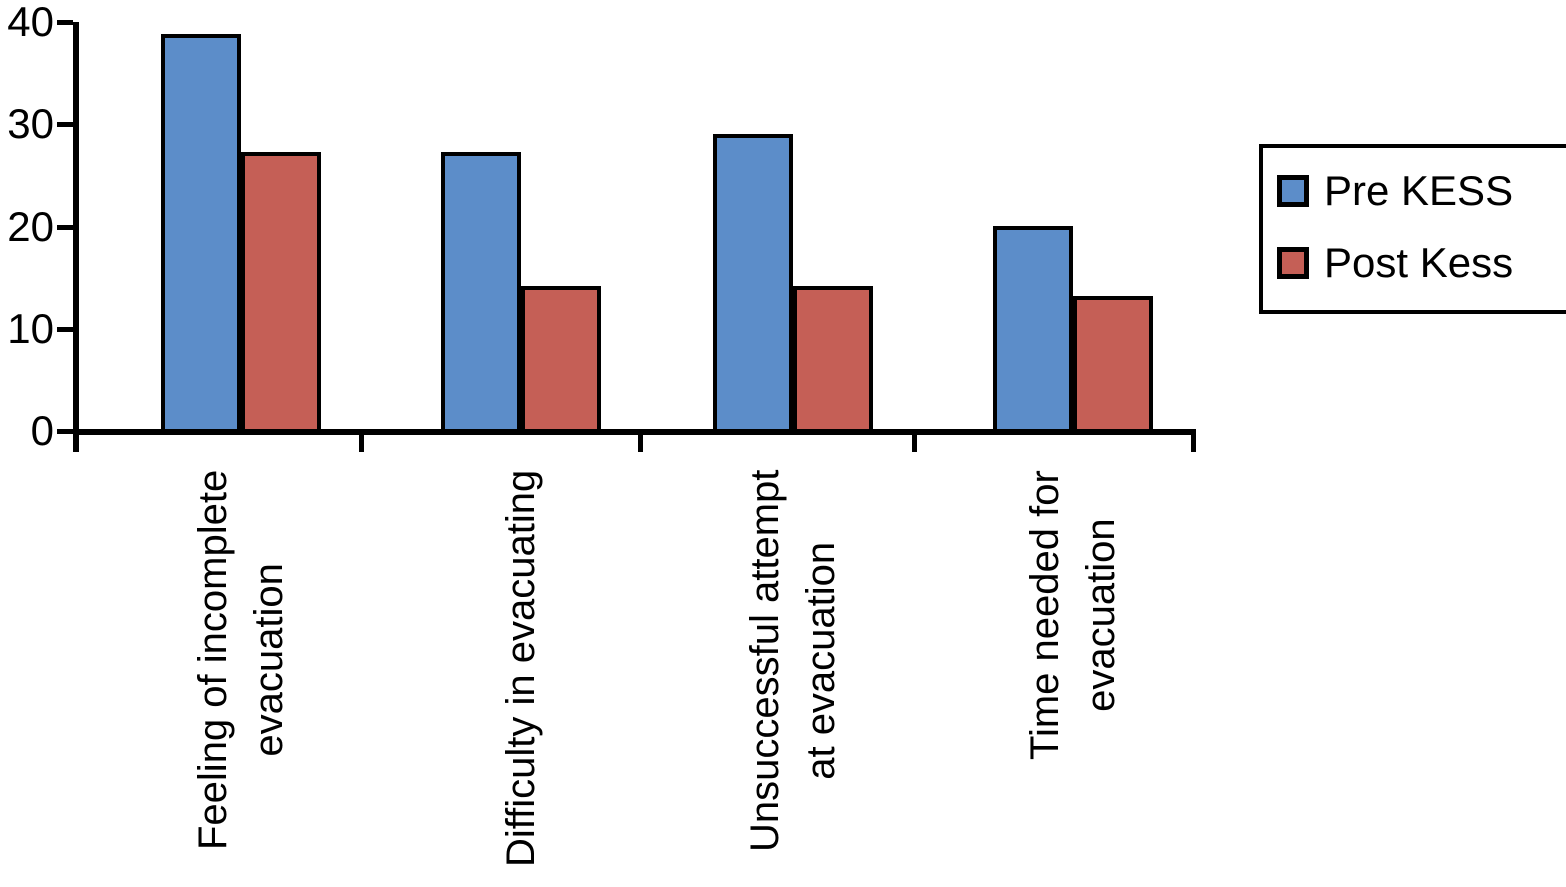 This screenshot has width=1566, height=887. Describe the element at coordinates (521, 668) in the screenshot. I see `category-label-1: Difficulty in evacuating` at that location.